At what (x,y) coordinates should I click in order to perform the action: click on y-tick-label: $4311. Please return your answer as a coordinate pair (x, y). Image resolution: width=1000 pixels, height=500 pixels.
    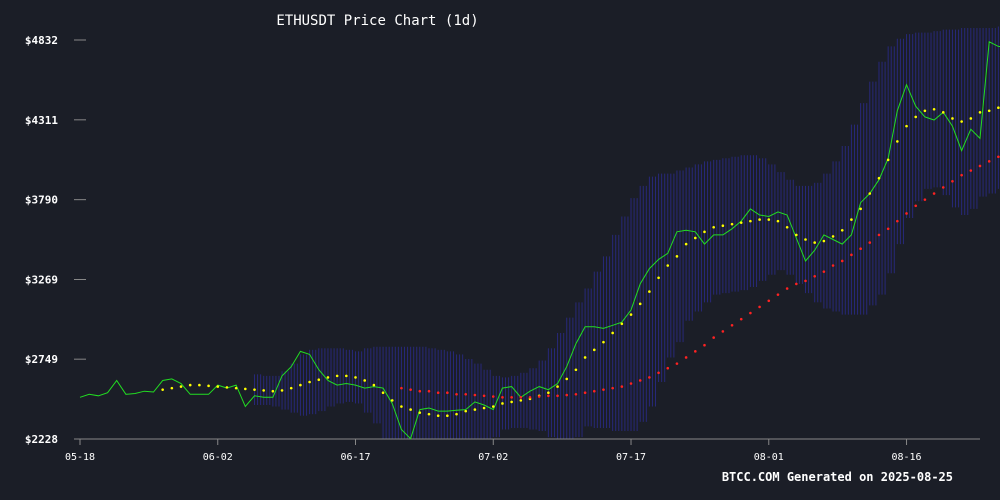
    Looking at the image, I should click on (41, 120).